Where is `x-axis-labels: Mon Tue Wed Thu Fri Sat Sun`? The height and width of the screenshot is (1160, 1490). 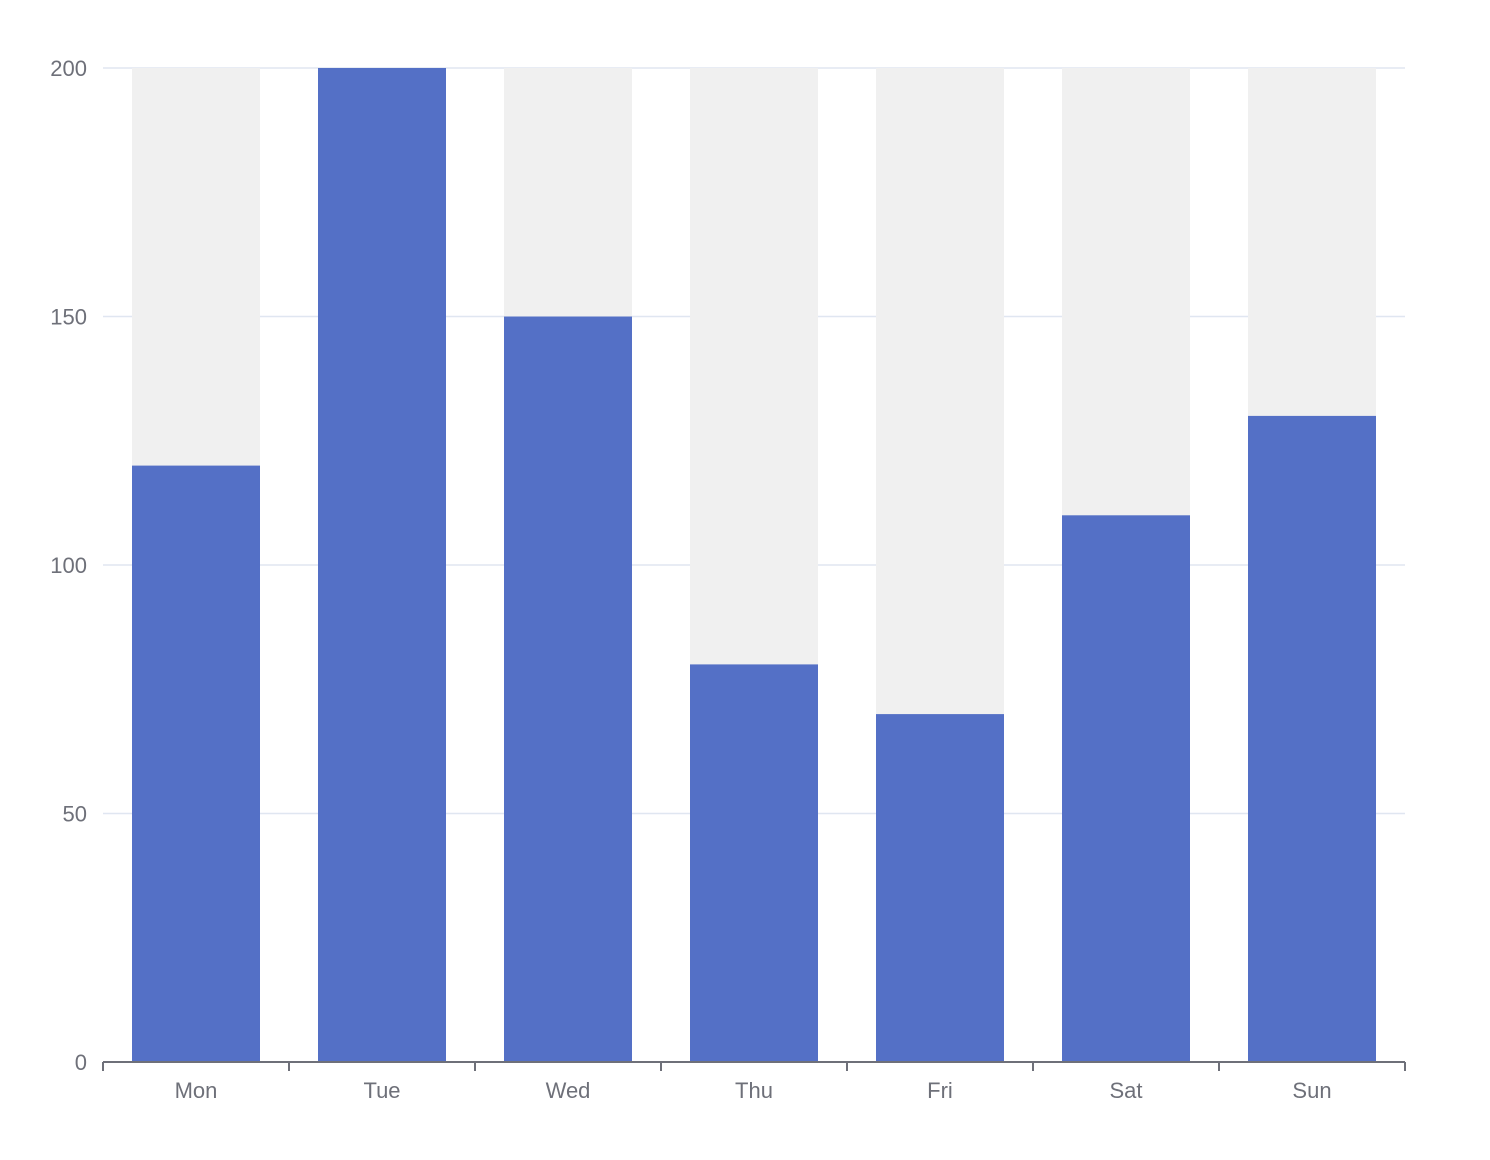
x-axis-labels: Mon Tue Wed Thu Fri Sat Sun is located at coordinates (753, 1090).